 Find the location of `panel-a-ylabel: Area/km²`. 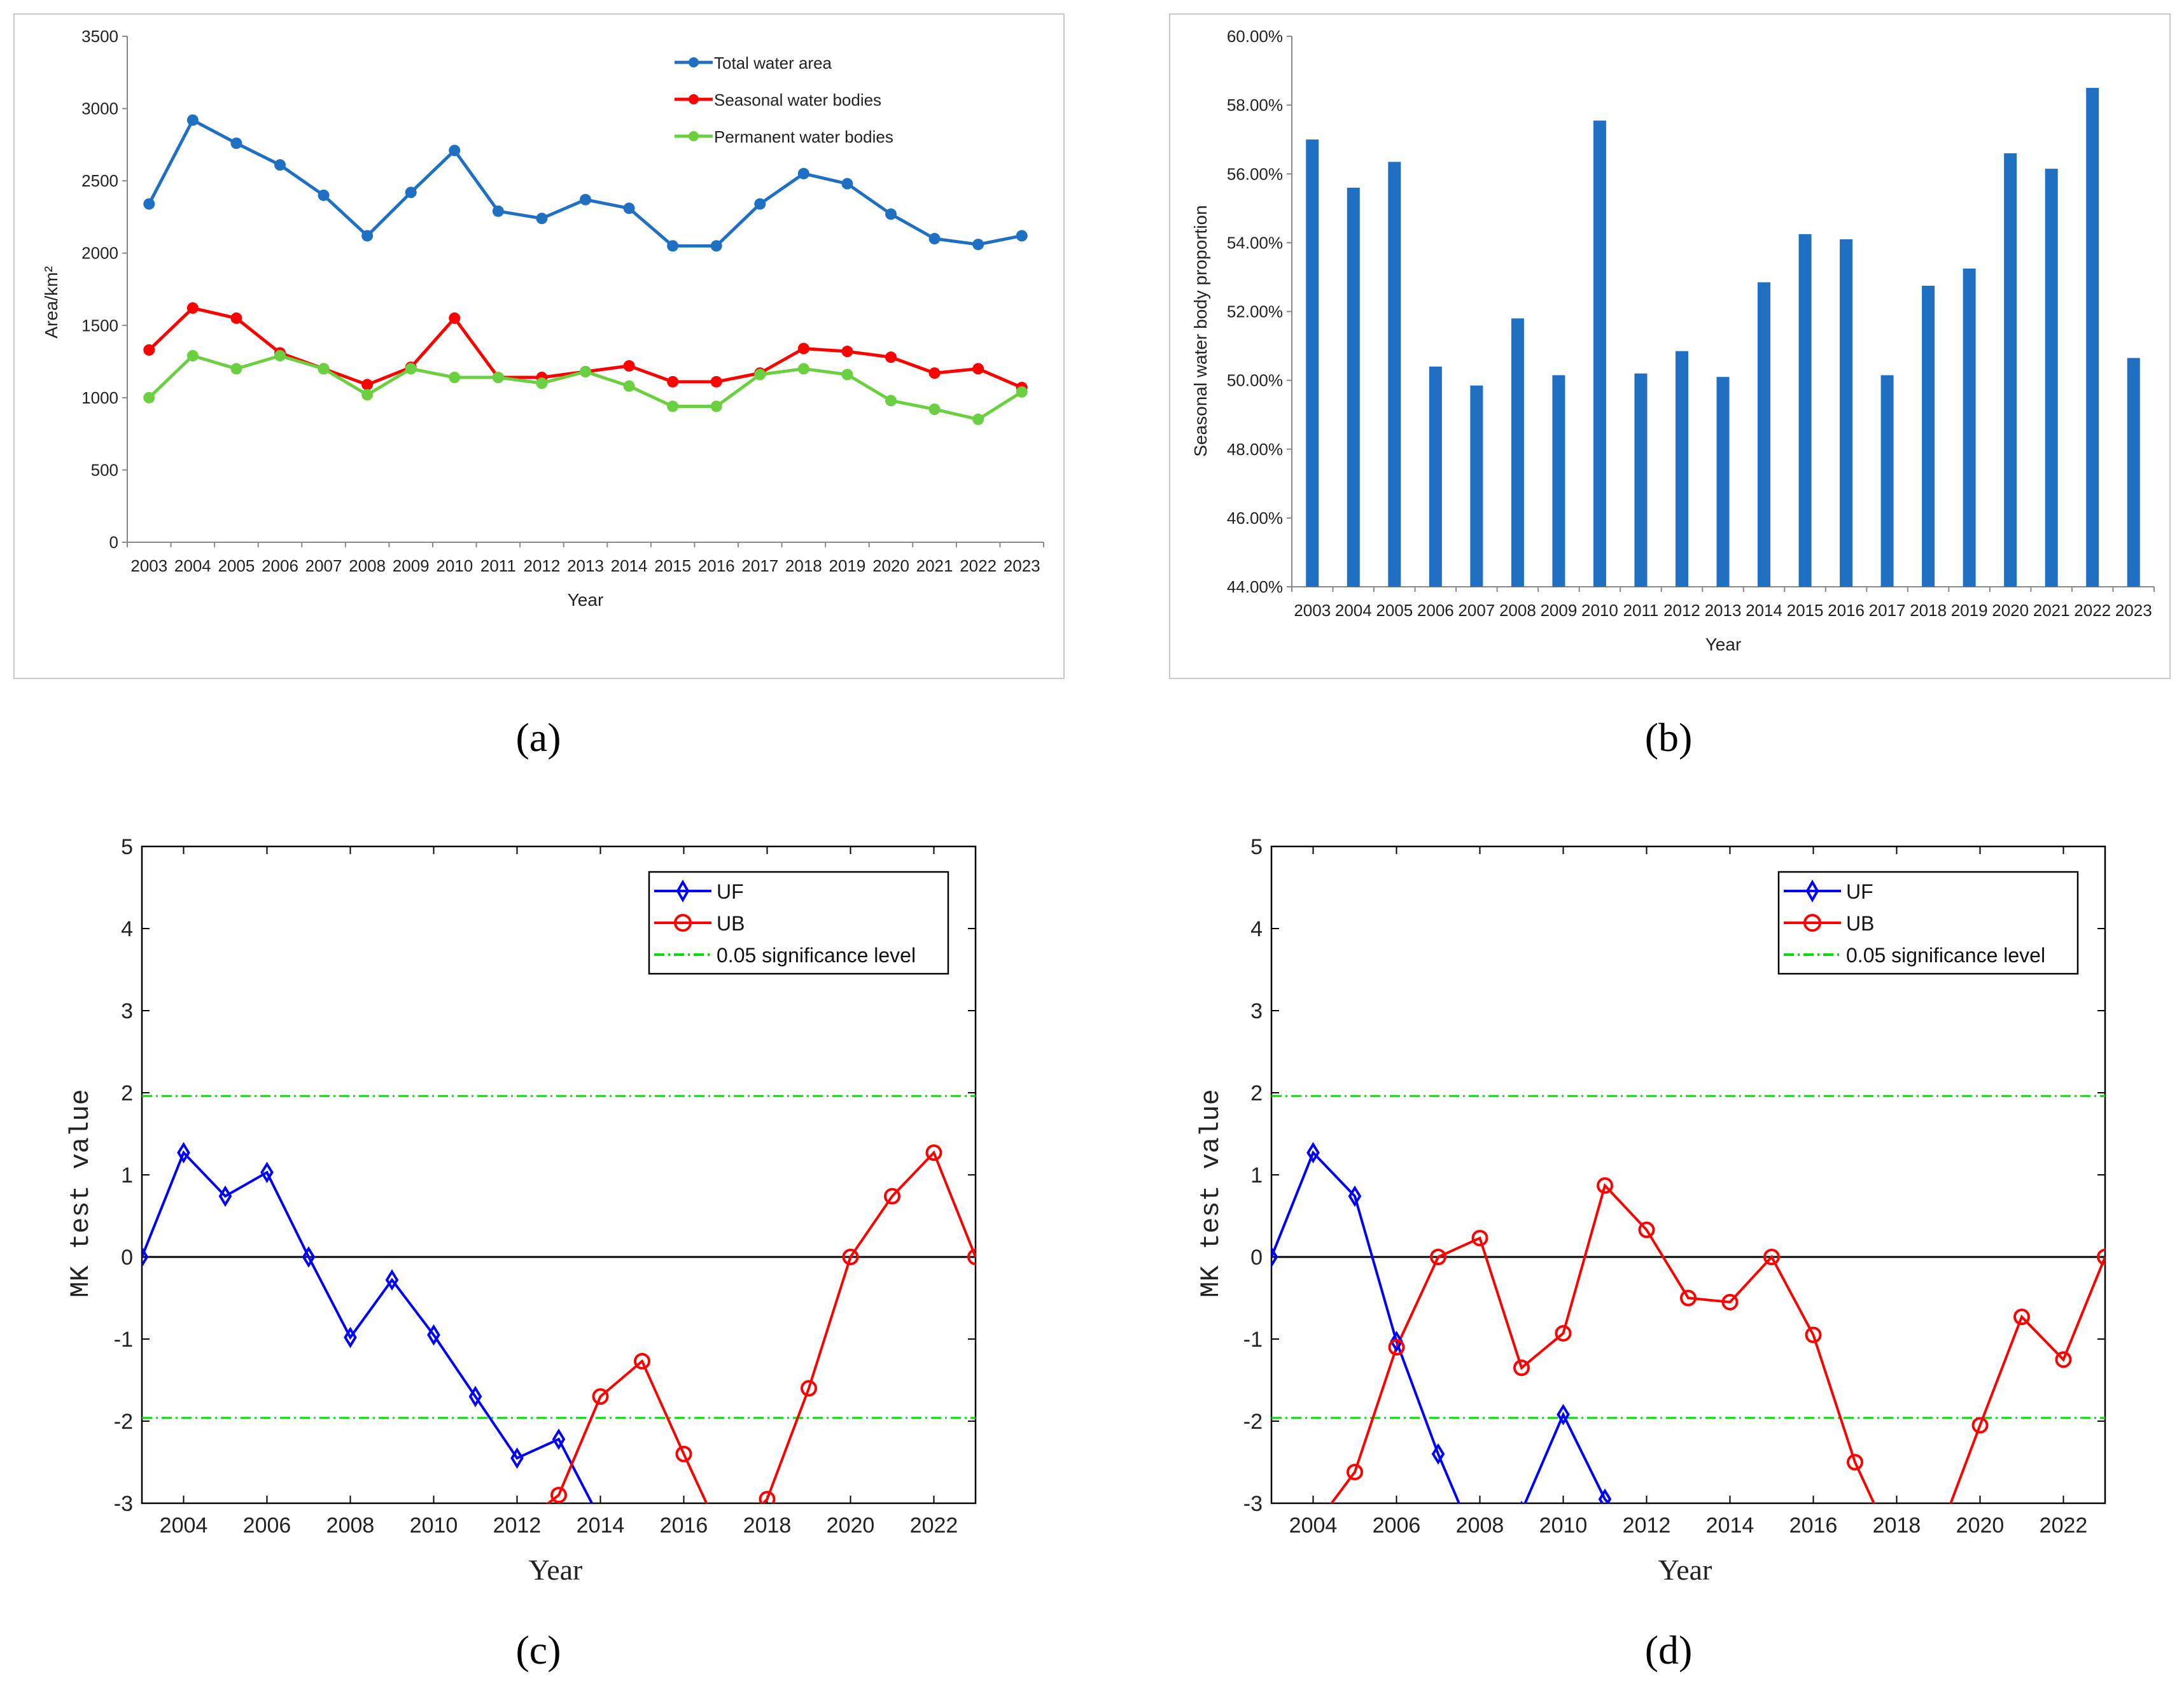

panel-a-ylabel: Area/km² is located at coordinates (51, 302).